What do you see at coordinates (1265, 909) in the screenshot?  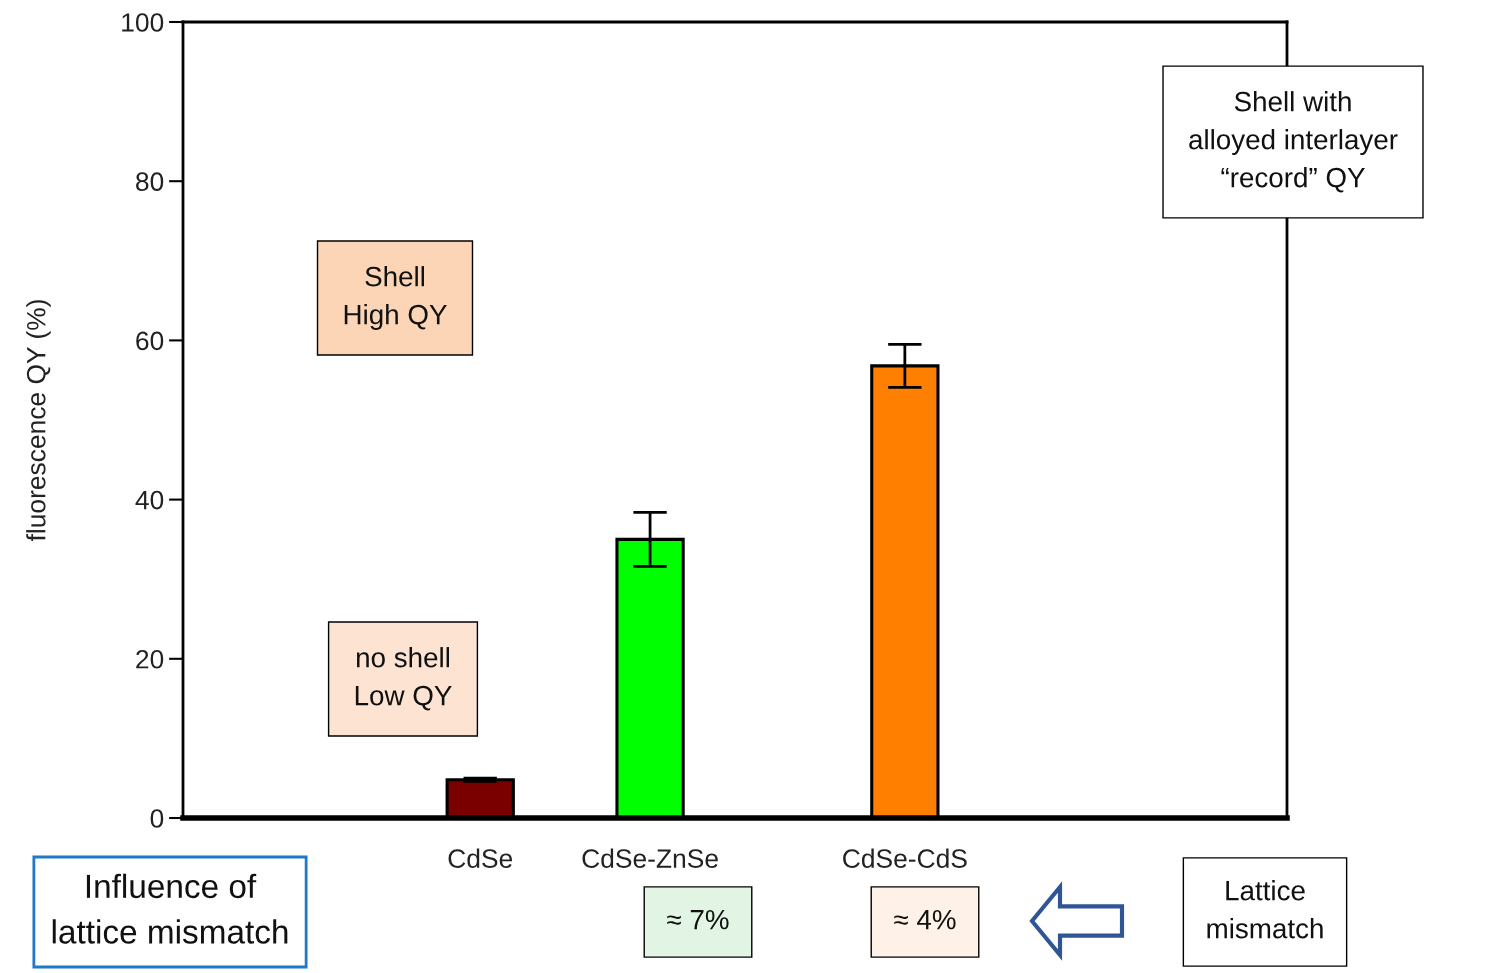 I see `text: Lattice mismatch` at bounding box center [1265, 909].